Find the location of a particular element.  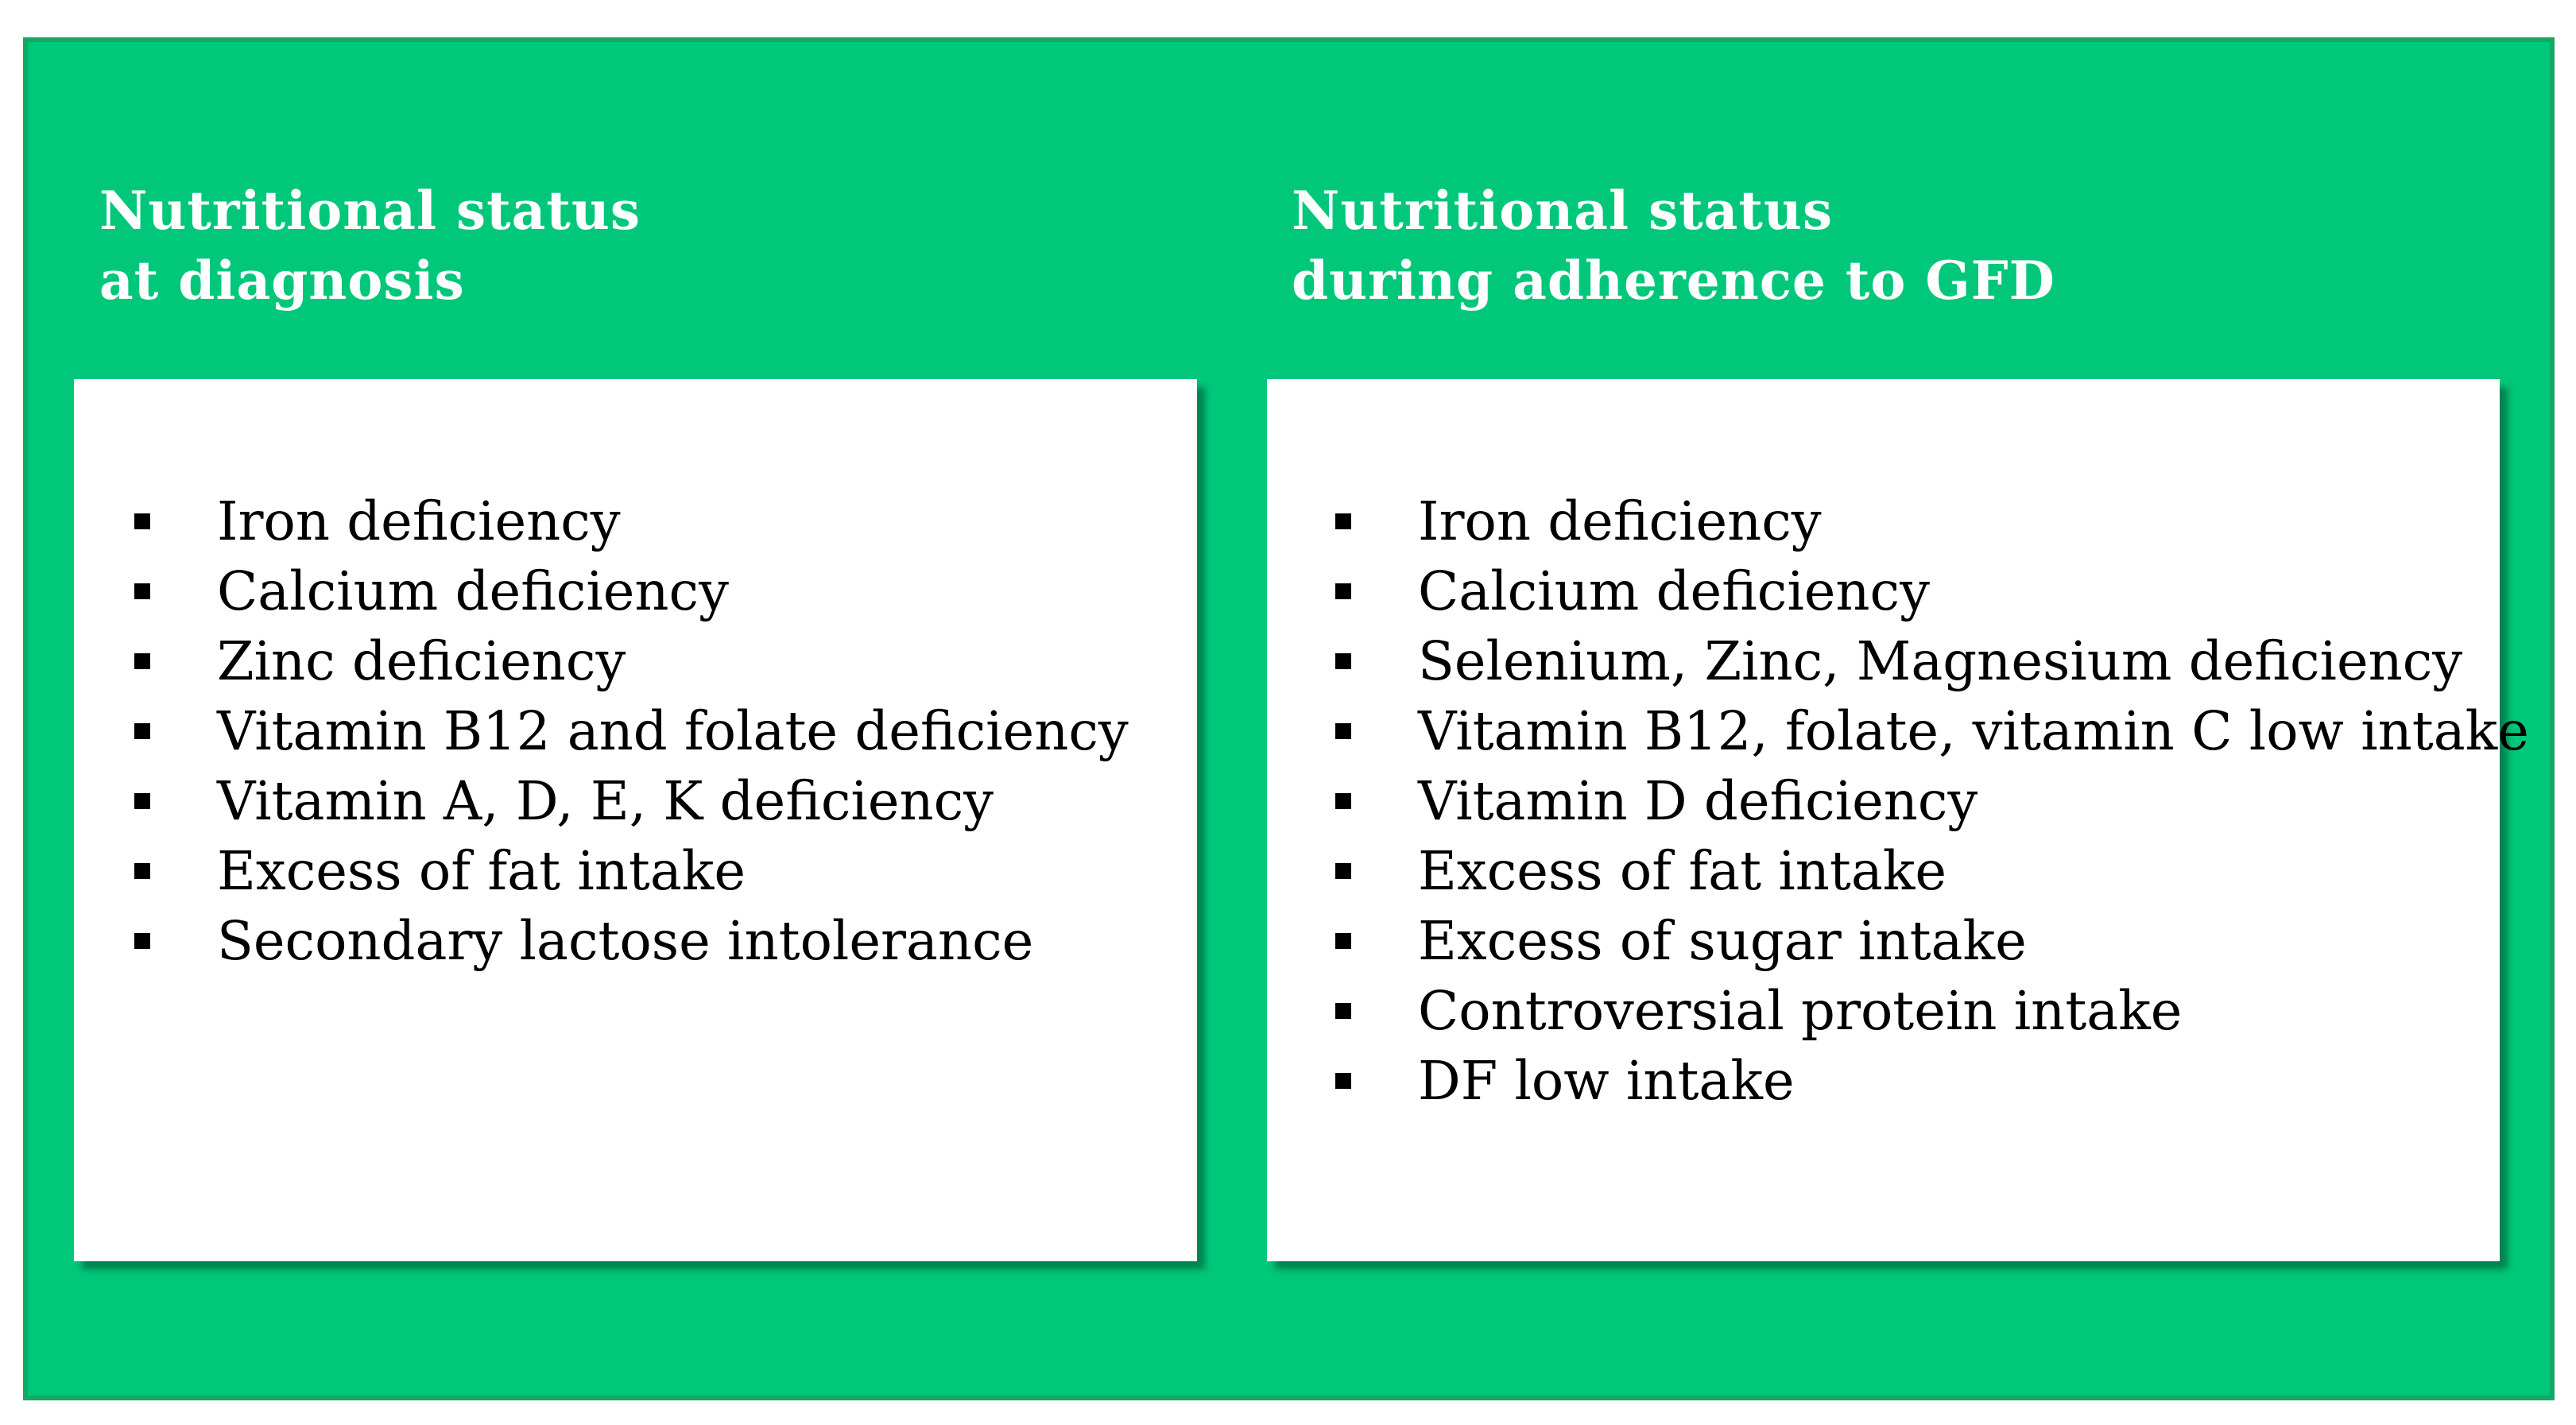

right-title-line-1: Nutritional status is located at coordinates (1563, 211).